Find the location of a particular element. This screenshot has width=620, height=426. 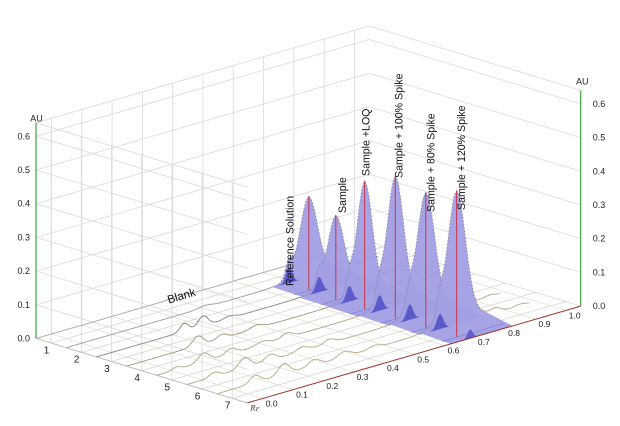

svg-text: 0.7 is located at coordinates (484, 342).